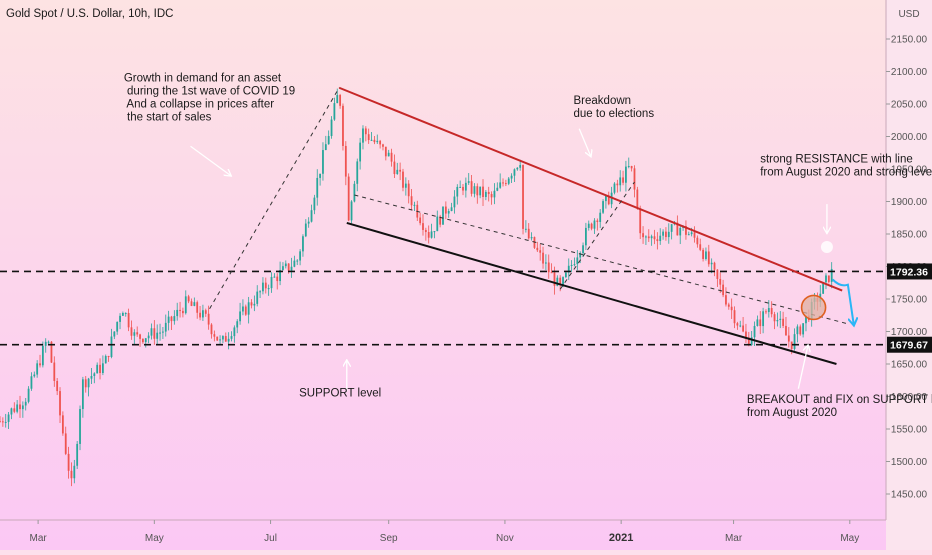 The width and height of the screenshot is (932, 555). What do you see at coordinates (909, 272) in the screenshot?
I see `resistance-level-label: 1792.36` at bounding box center [909, 272].